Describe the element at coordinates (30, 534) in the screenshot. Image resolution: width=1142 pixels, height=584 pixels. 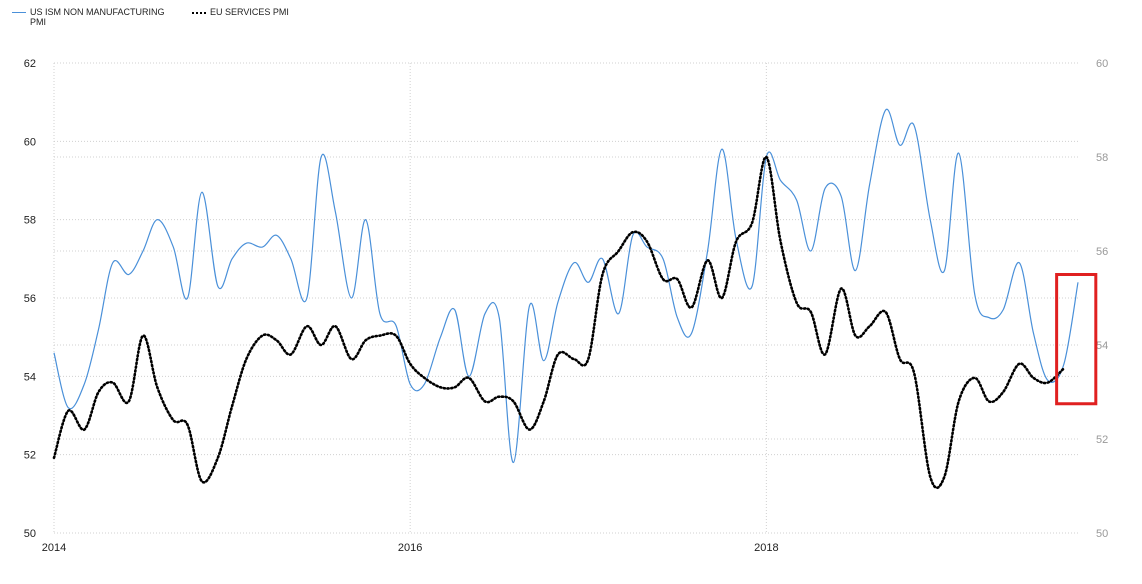
I see `y-left-tick-label: 50` at that location.